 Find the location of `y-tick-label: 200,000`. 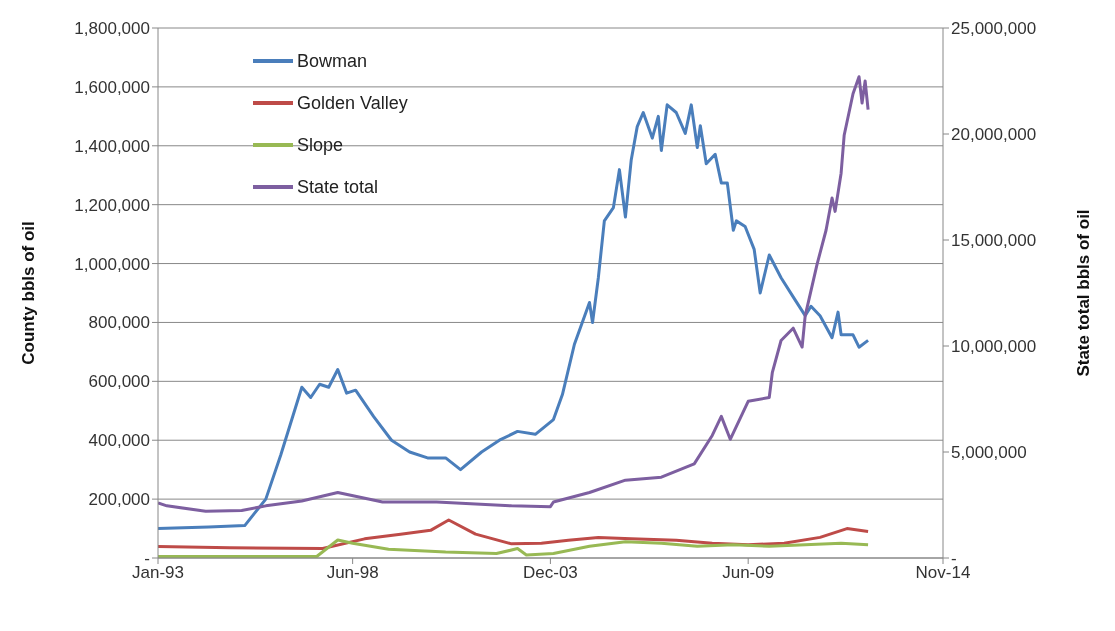

y-tick-label: 200,000 is located at coordinates (119, 500).